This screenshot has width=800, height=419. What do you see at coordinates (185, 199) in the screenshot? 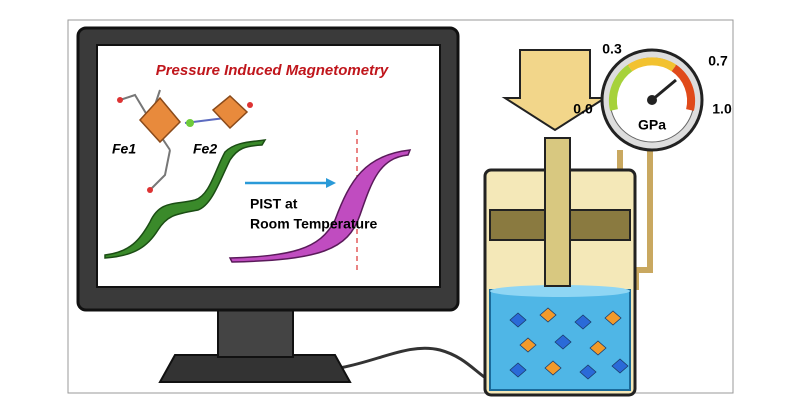
I see `green-hysteresis` at bounding box center [185, 199].